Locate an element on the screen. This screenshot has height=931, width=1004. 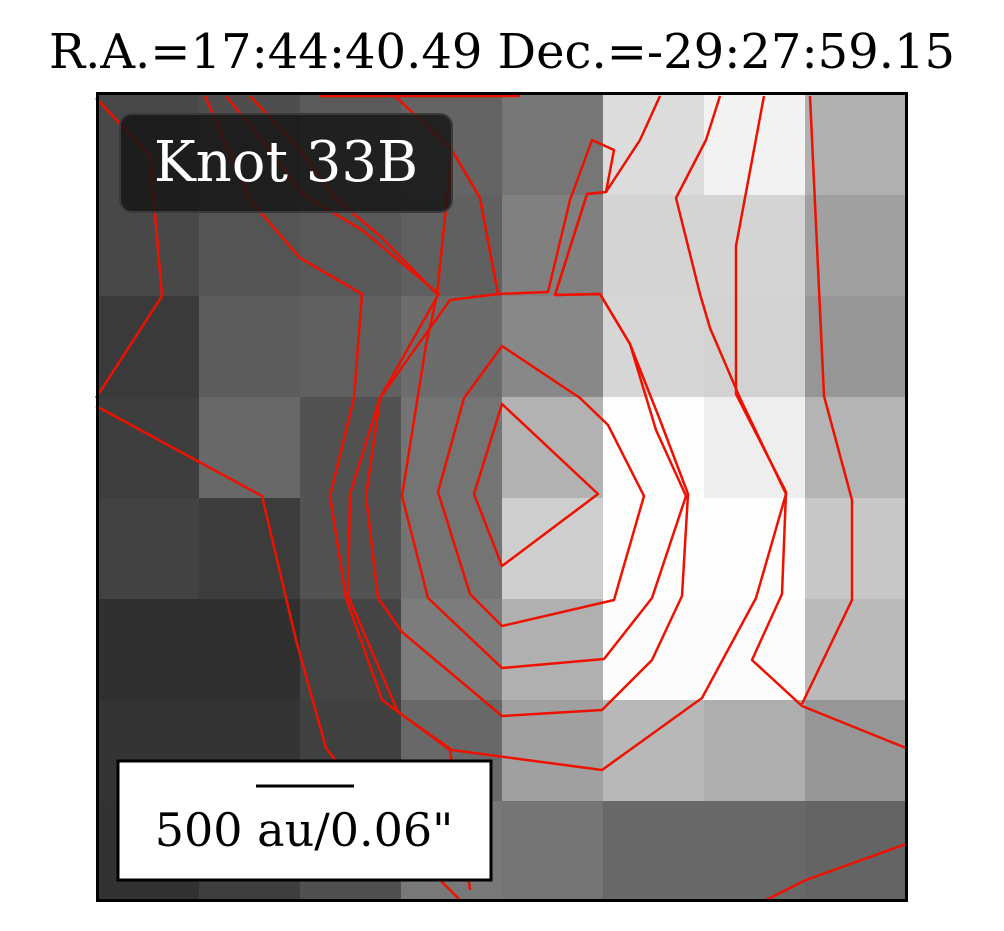
scalebar-label: 500 au/0.06" is located at coordinates (304, 830).